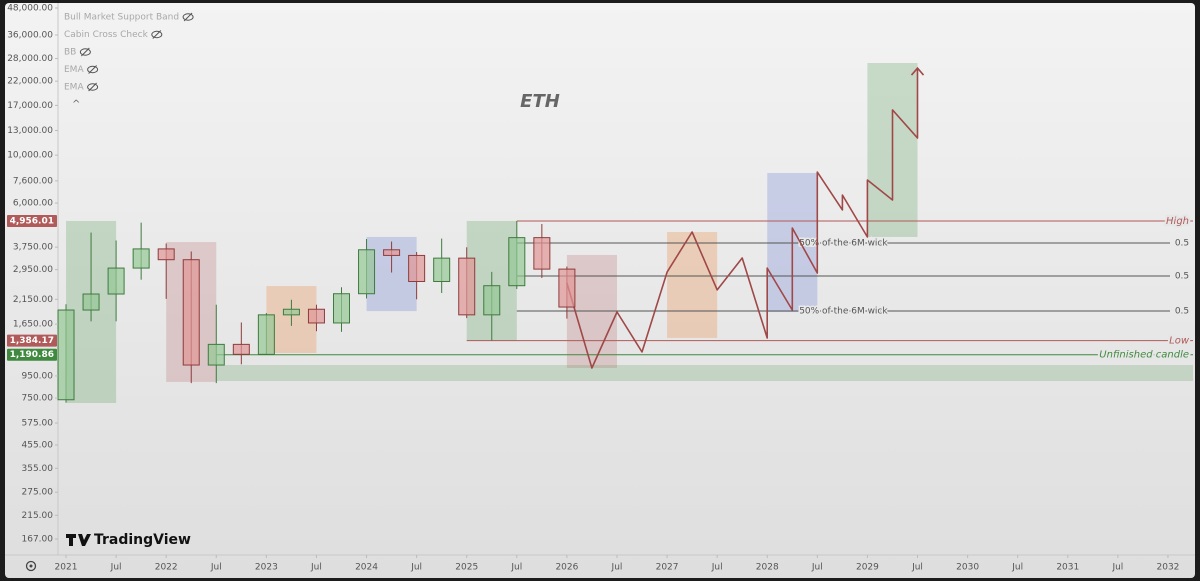  What do you see at coordinates (867, 568) in the screenshot?
I see `x-tick-label: 2029` at bounding box center [867, 568].